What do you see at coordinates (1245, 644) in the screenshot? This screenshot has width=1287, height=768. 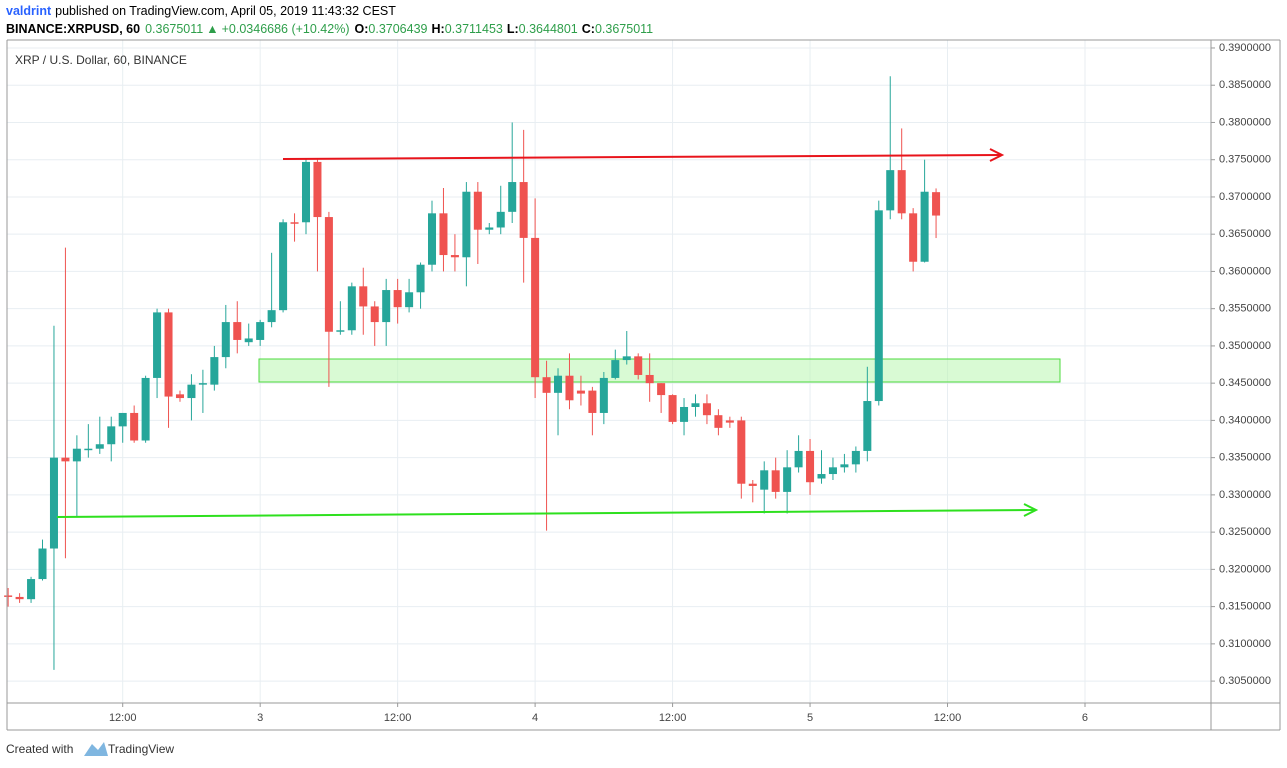 I see `y-tick-label: 0.3100000` at bounding box center [1245, 644].